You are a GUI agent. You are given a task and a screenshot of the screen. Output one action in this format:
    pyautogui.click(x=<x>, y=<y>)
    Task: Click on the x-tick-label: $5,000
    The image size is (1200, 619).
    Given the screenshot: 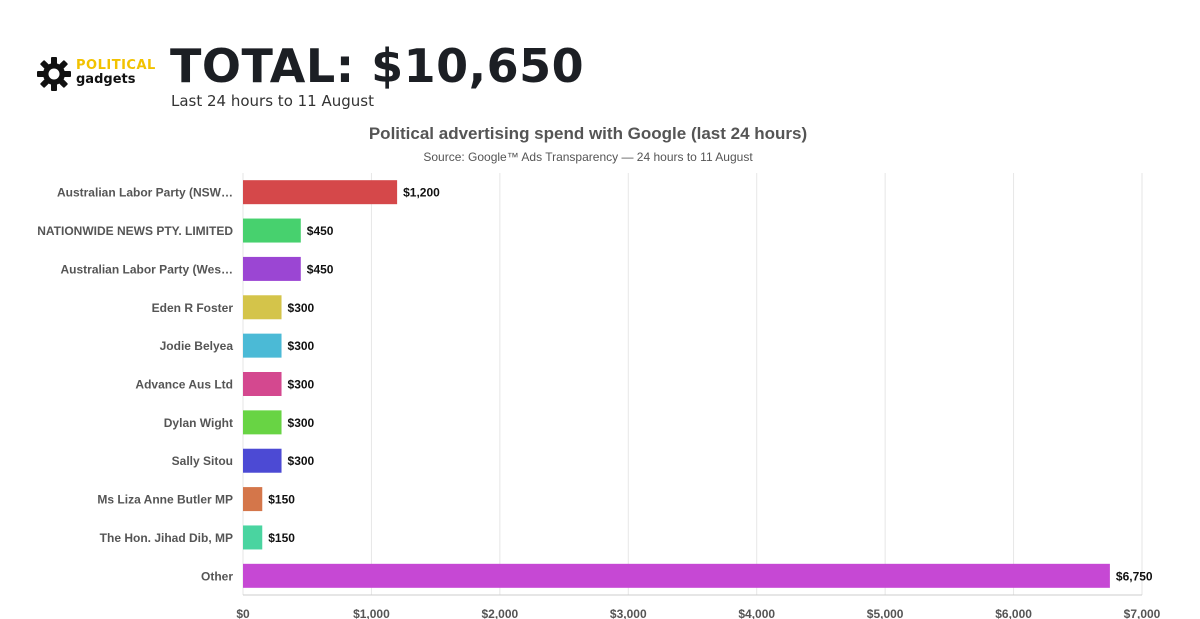 What is the action you would take?
    pyautogui.click(x=885, y=613)
    